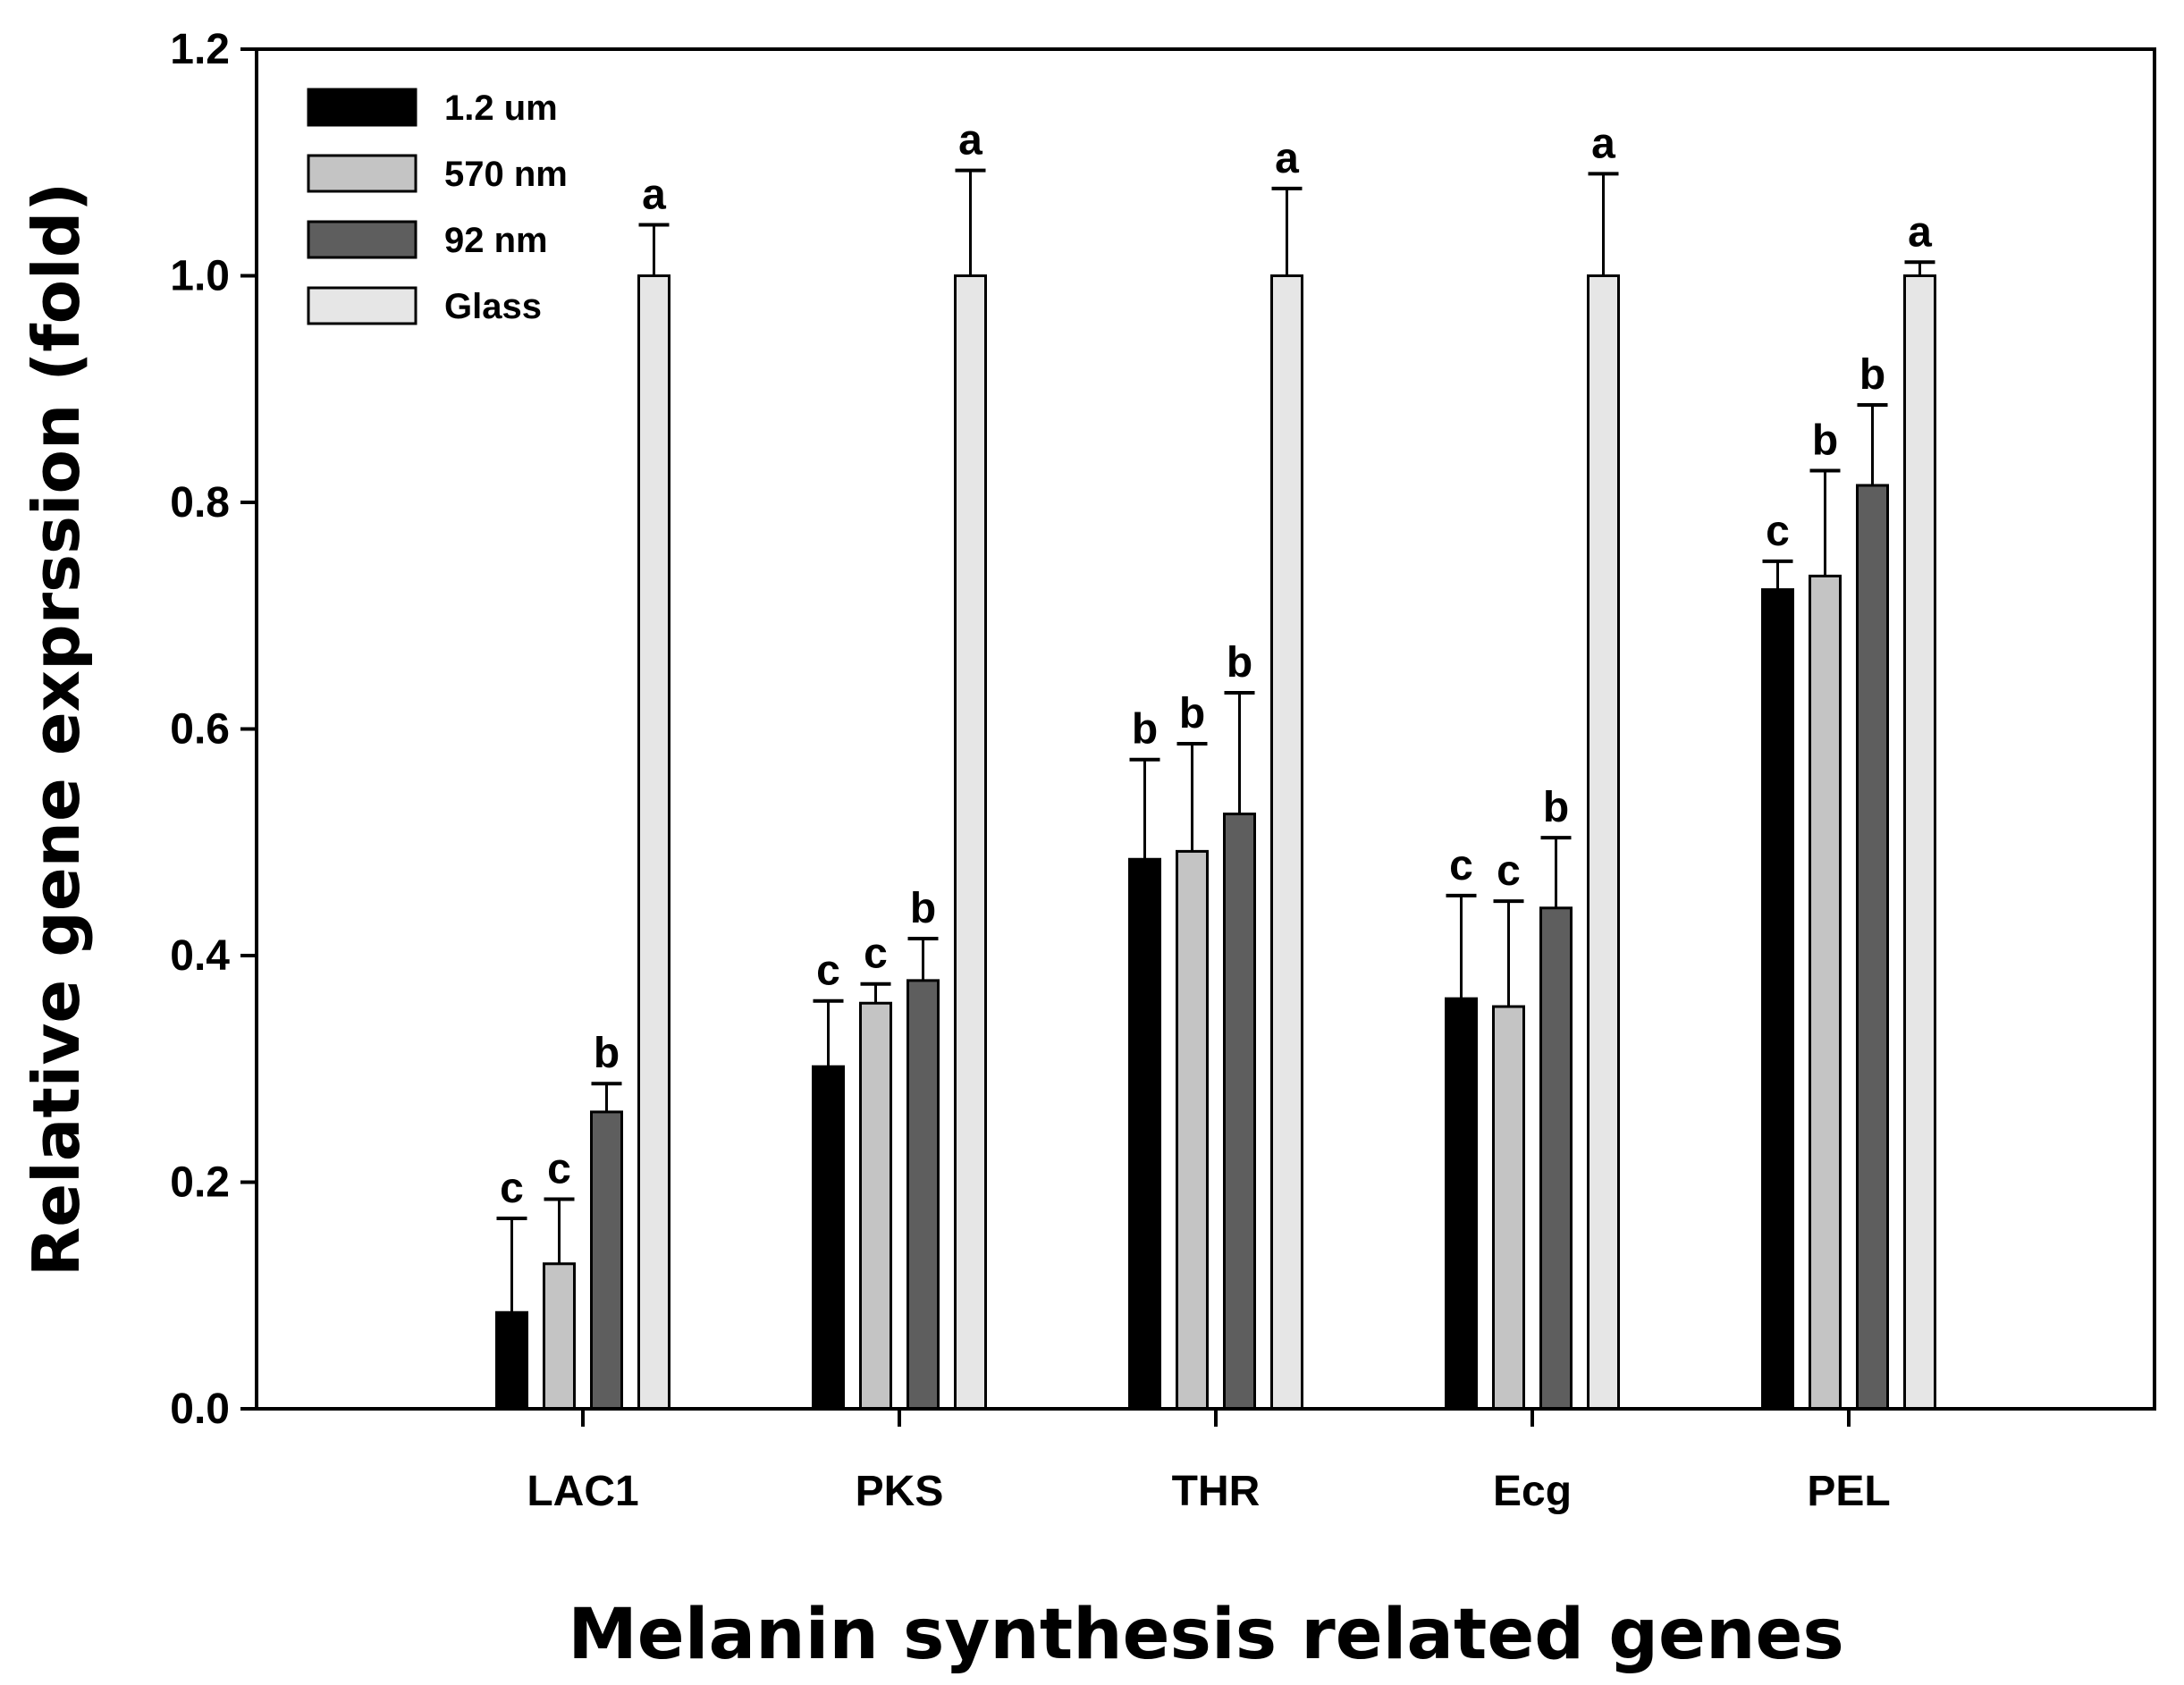 This screenshot has height=1685, width=2184. What do you see at coordinates (970, 843) in the screenshot?
I see `bar-pks-glass` at bounding box center [970, 843].